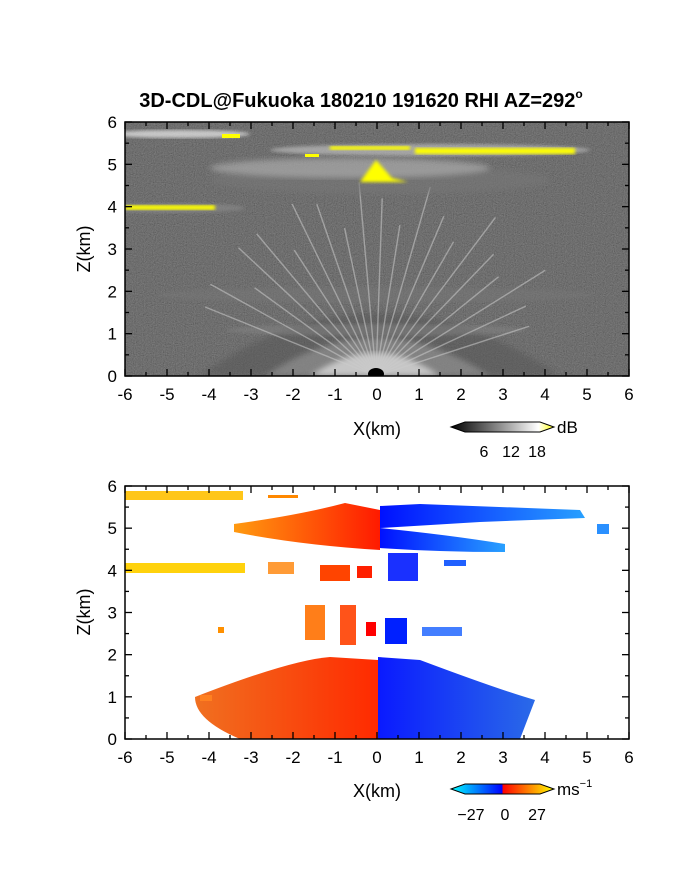 The image size is (680, 880). Describe the element at coordinates (112, 697) in the screenshot. I see `velocity-y-tick-label: 1` at that location.